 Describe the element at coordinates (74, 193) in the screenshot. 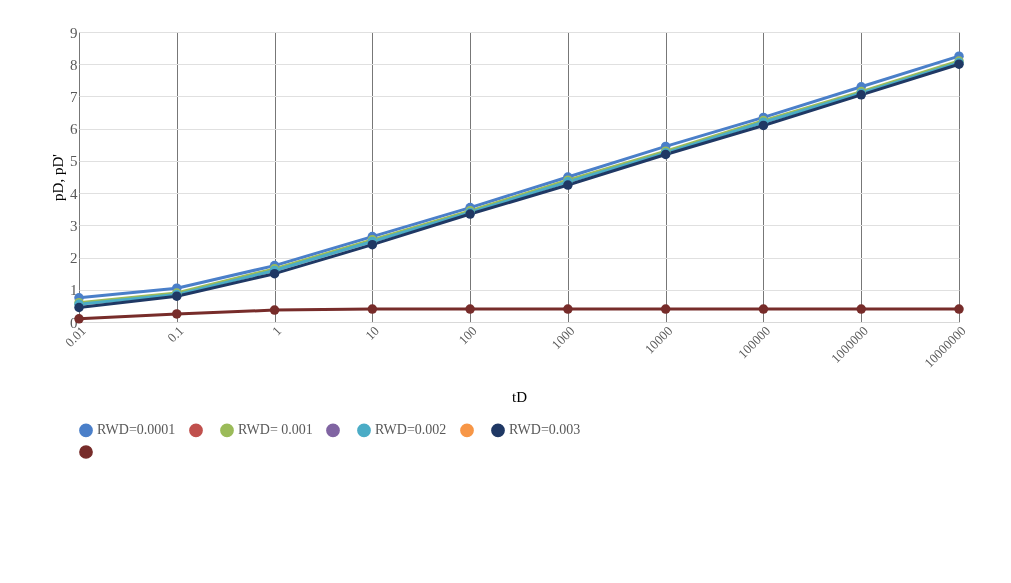

I see `y-tick-label: 4` at that location.